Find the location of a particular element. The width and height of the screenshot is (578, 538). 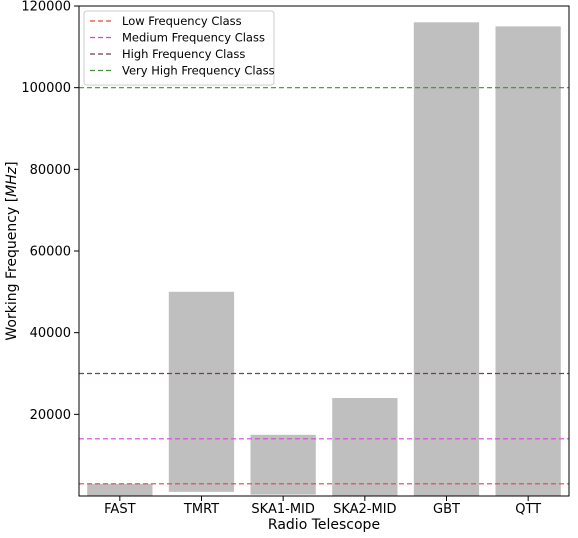

y-tick-label: 60000 is located at coordinates (50, 252).